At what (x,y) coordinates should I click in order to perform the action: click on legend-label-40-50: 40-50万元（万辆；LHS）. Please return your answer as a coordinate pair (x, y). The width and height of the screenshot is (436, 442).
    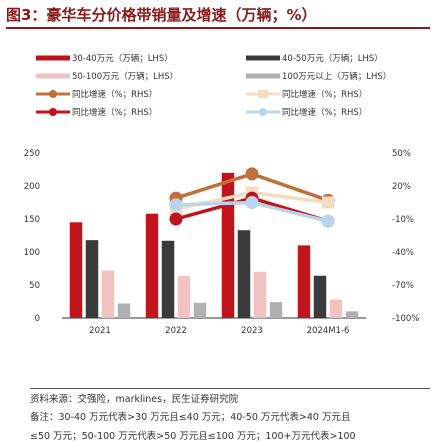
    Looking at the image, I should click on (332, 59).